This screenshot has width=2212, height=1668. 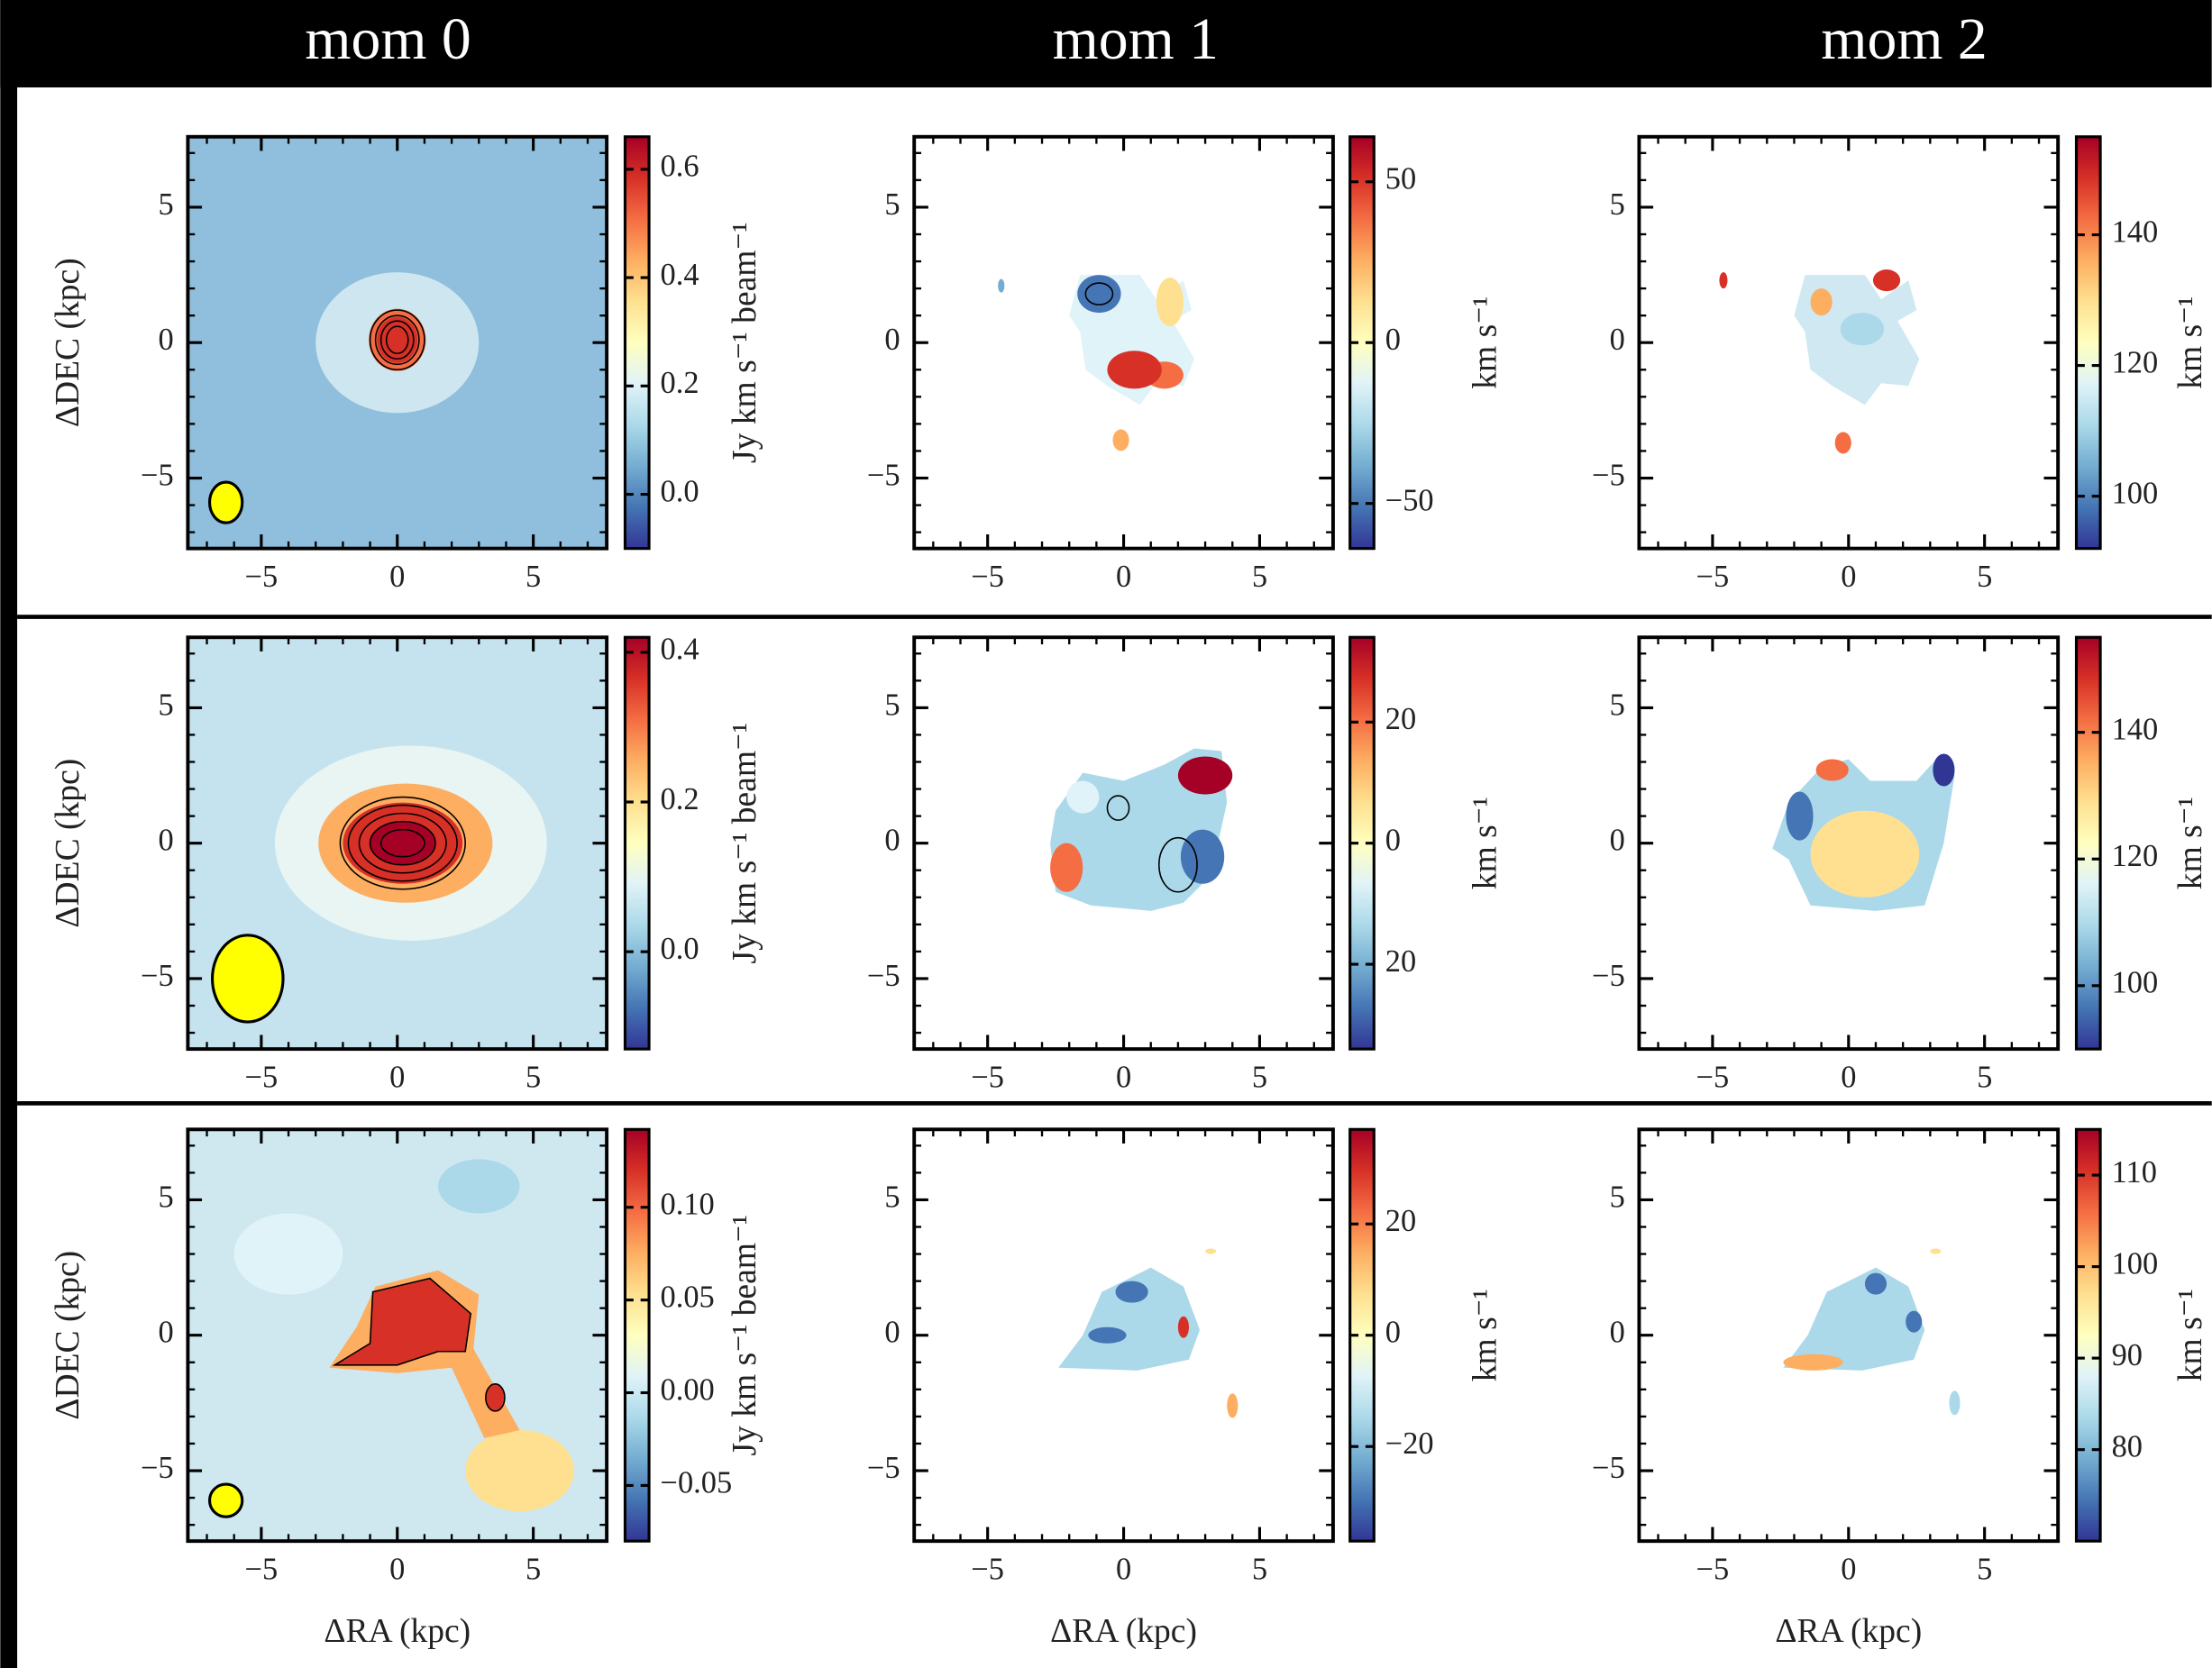 I want to click on colorbar-tick-label: 0.00, so click(x=688, y=1389).